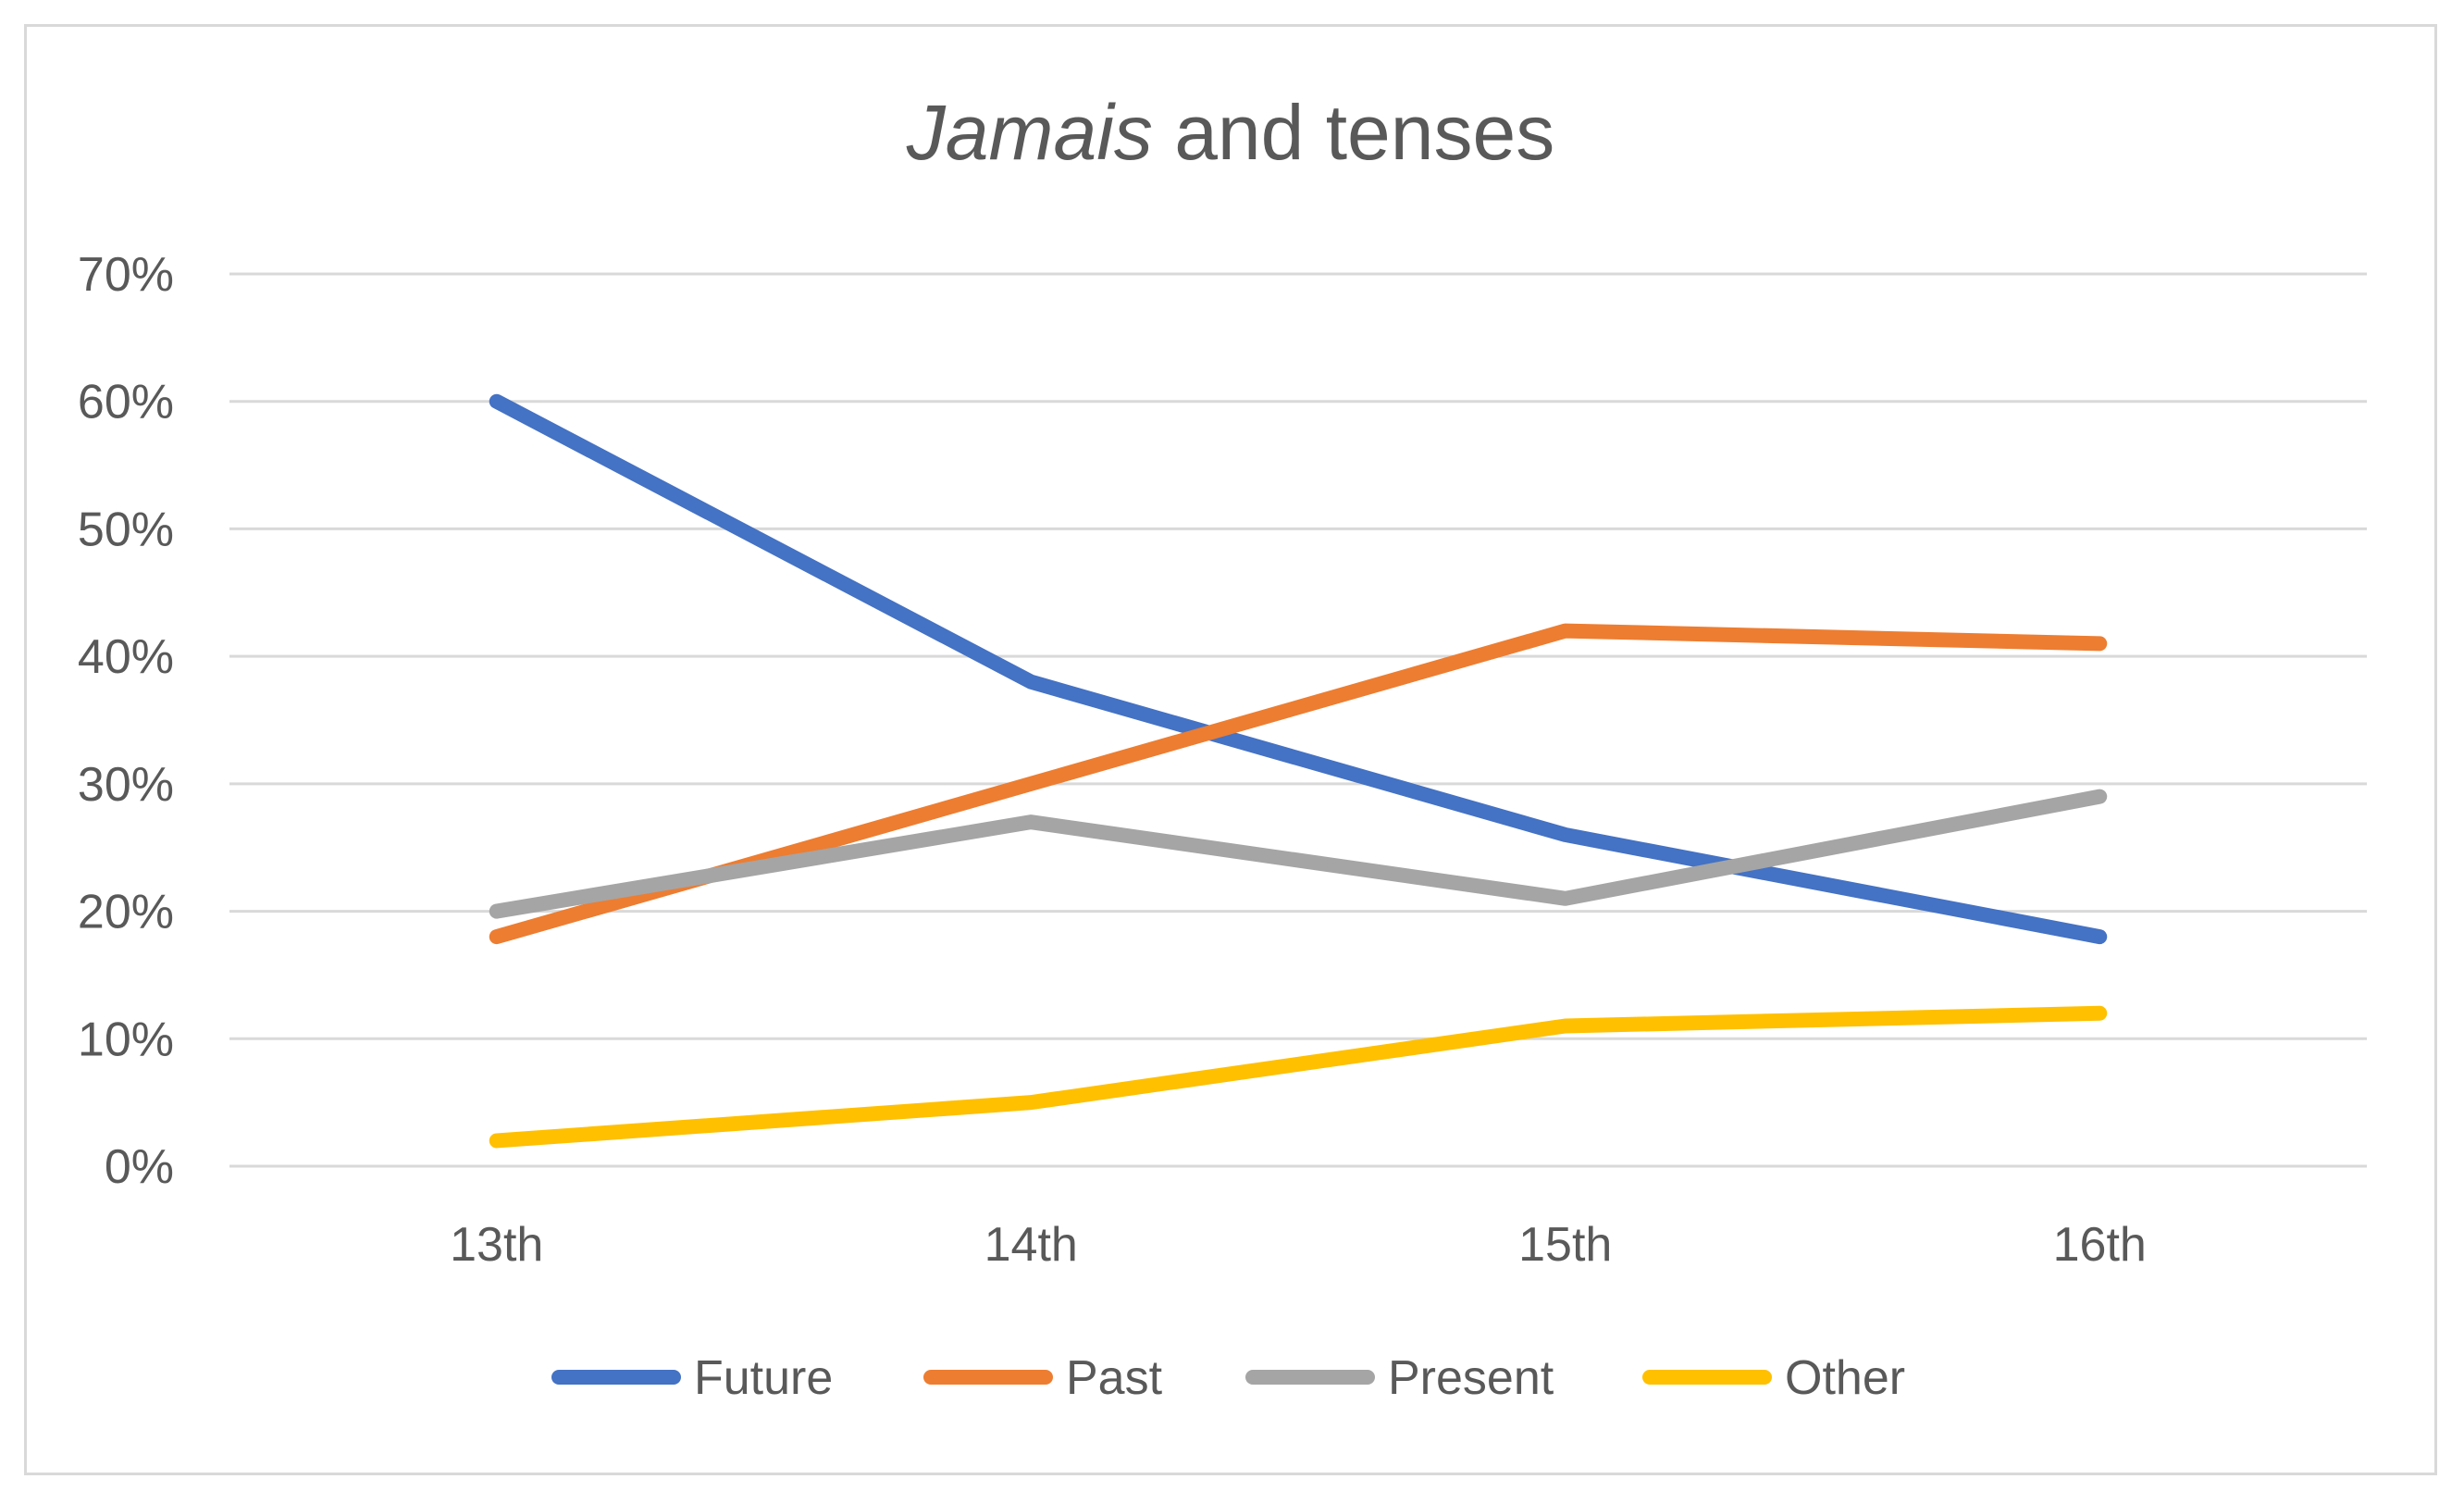 This screenshot has height=1504, width=2464. Describe the element at coordinates (126, 275) in the screenshot. I see `y-tick-label: 70%` at that location.